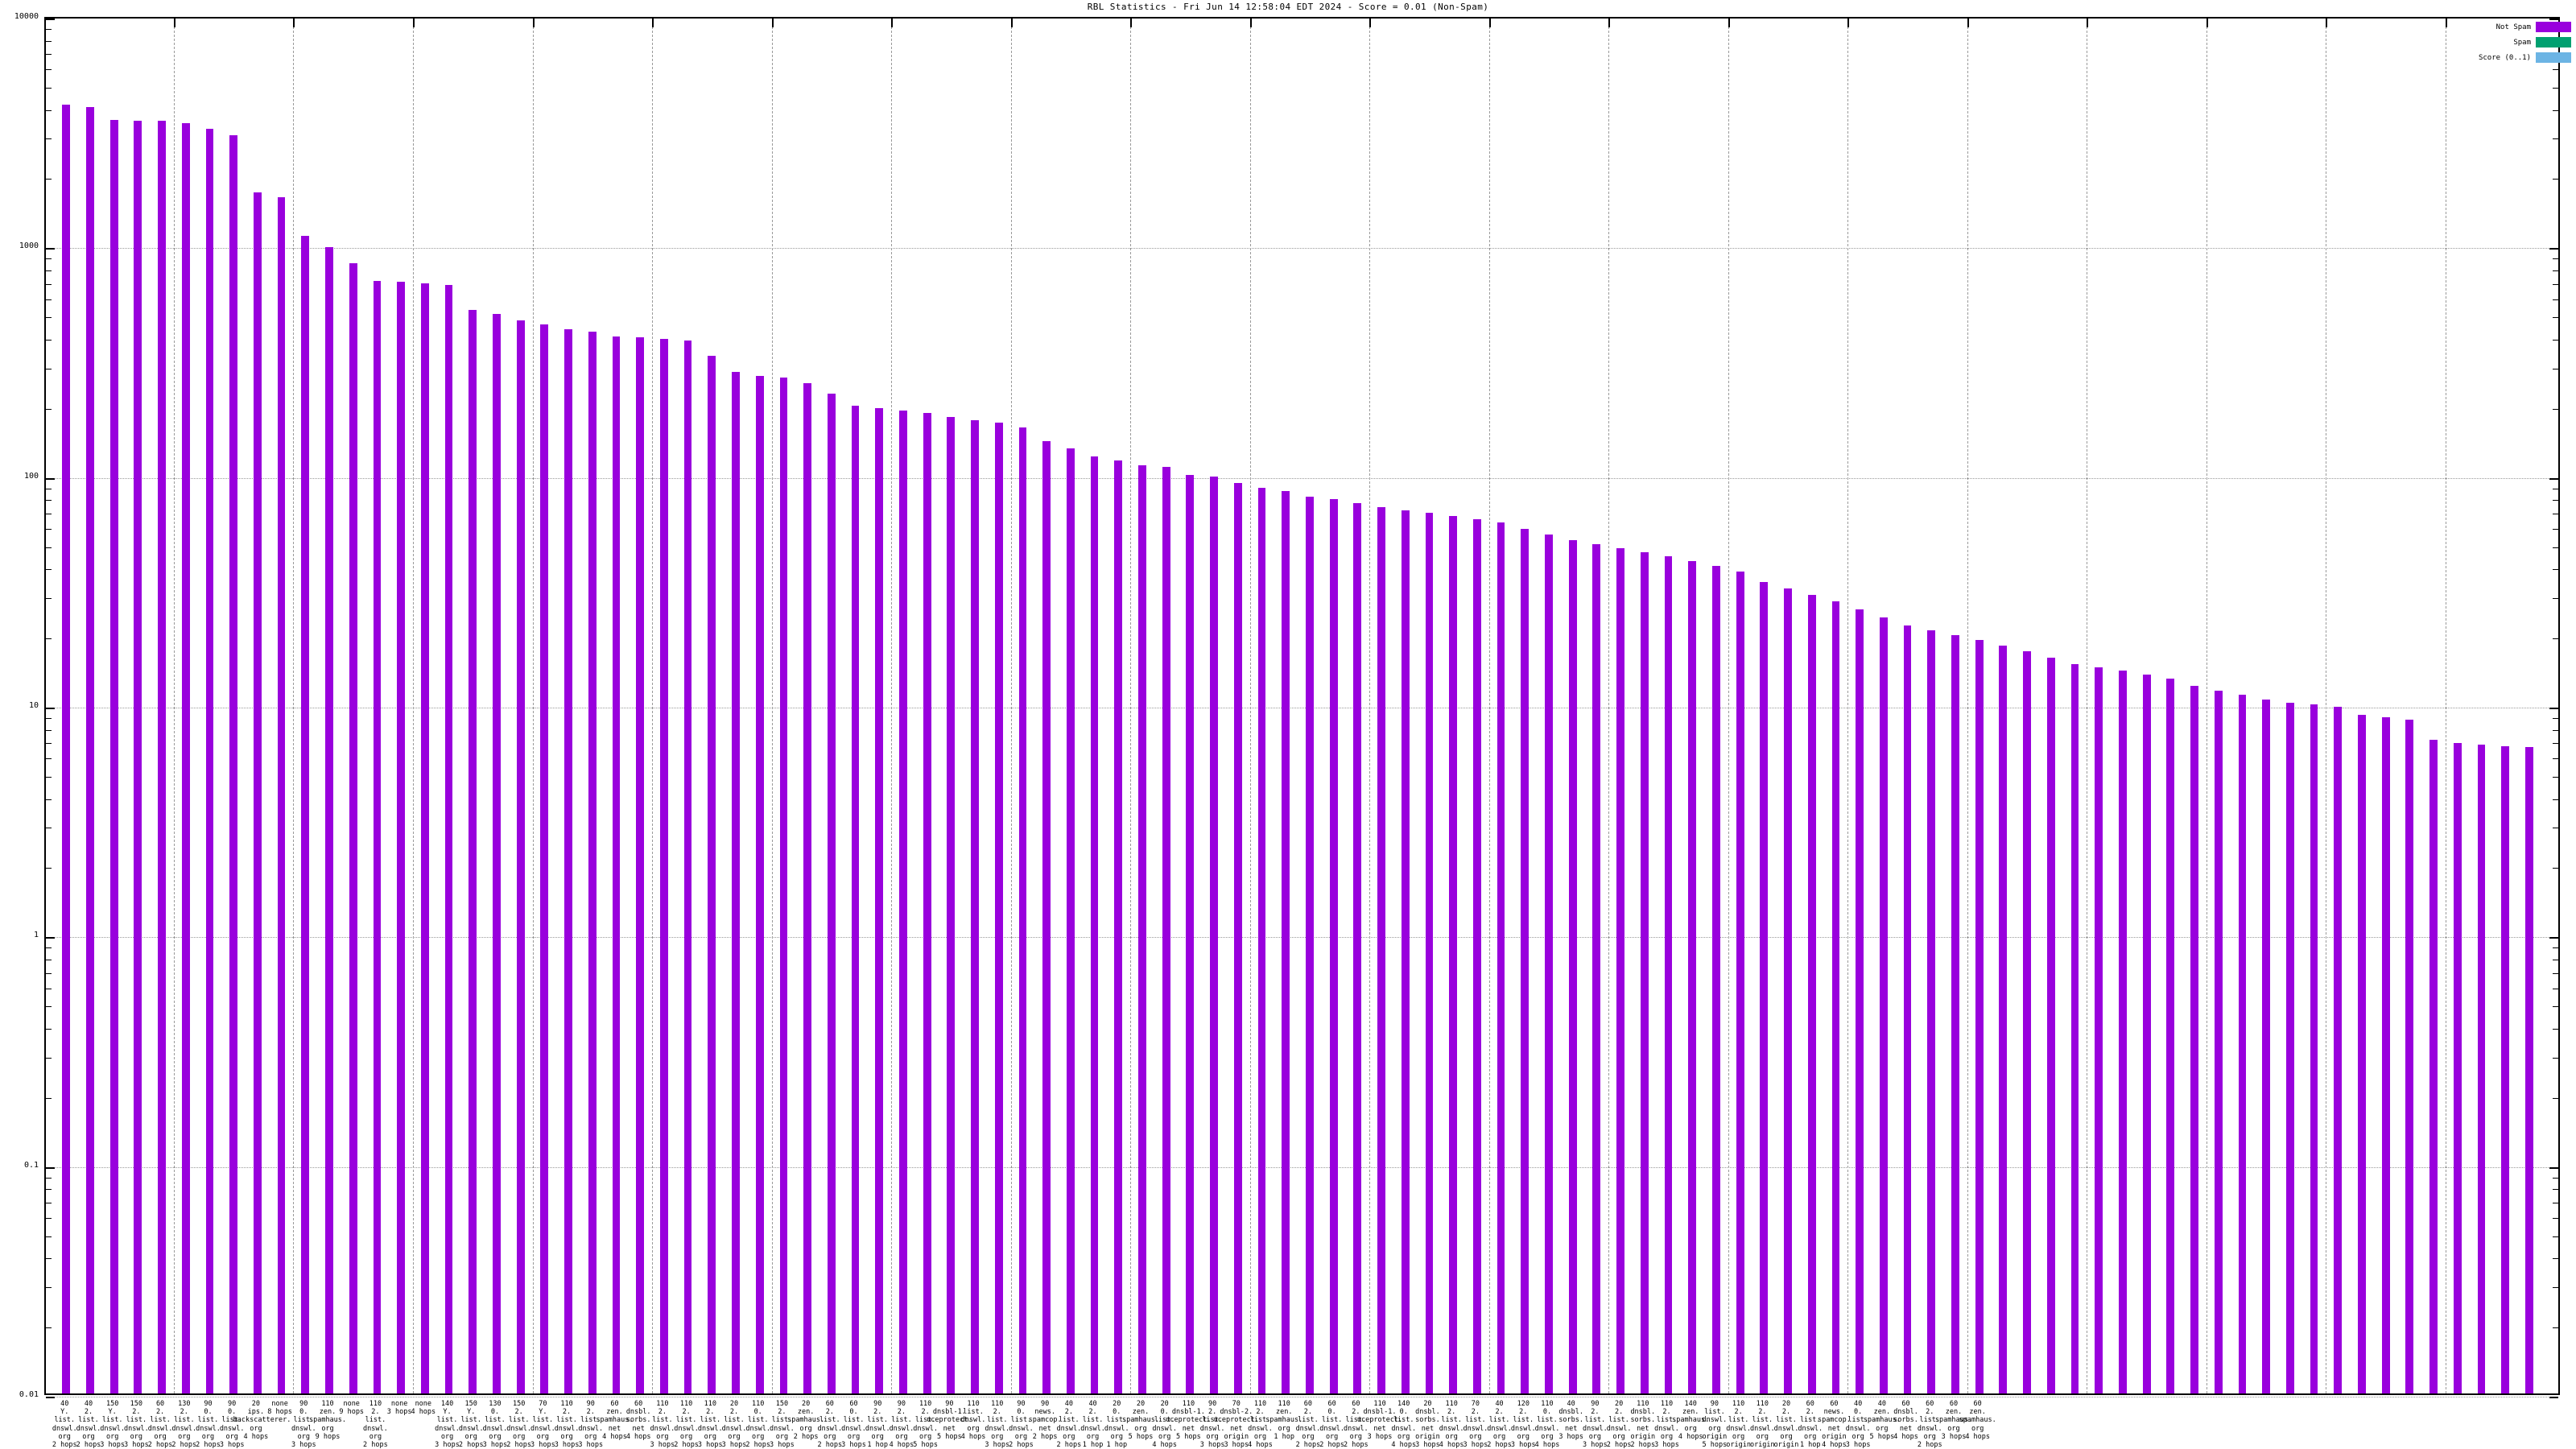  What do you see at coordinates (1403, 1424) in the screenshot?
I see `x-tick-label: 140 0. list. dnswl. org 4 hops` at bounding box center [1403, 1424].